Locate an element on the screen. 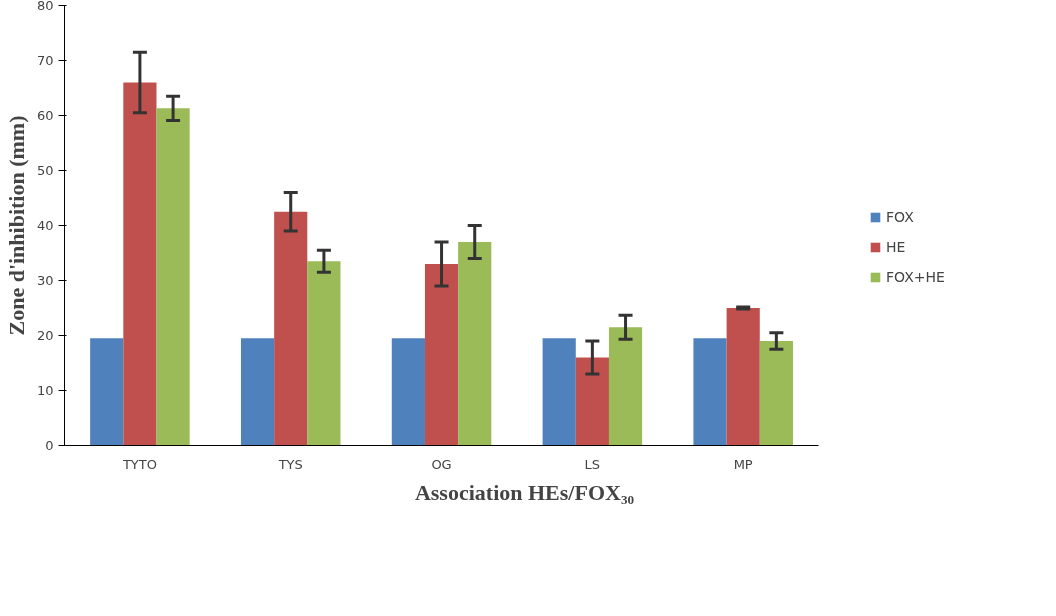  y-tick-label: 30 is located at coordinates (45, 280).